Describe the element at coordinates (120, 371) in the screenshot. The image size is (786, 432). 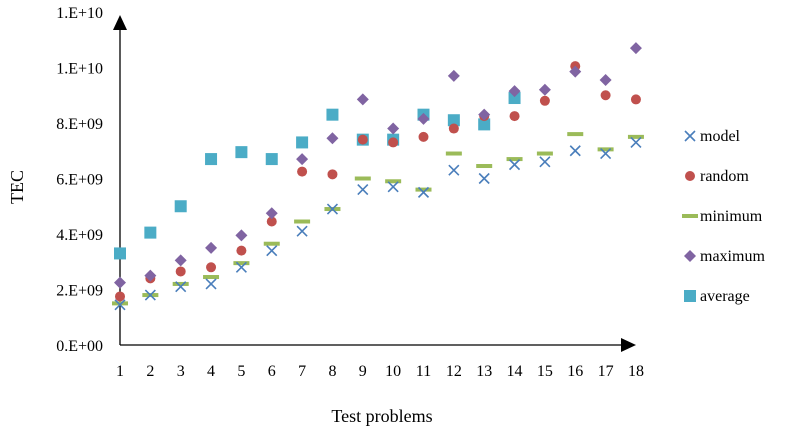
I see `x-tick-label: 1` at that location.